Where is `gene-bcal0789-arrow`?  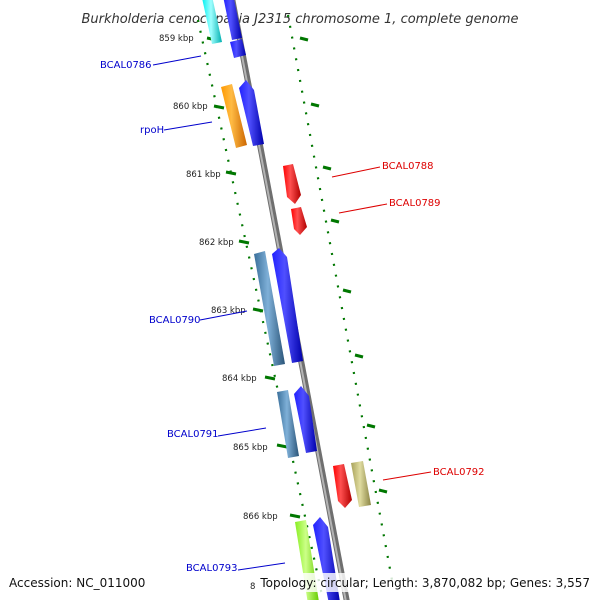 gene-bcal0789-arrow is located at coordinates (299, 221).